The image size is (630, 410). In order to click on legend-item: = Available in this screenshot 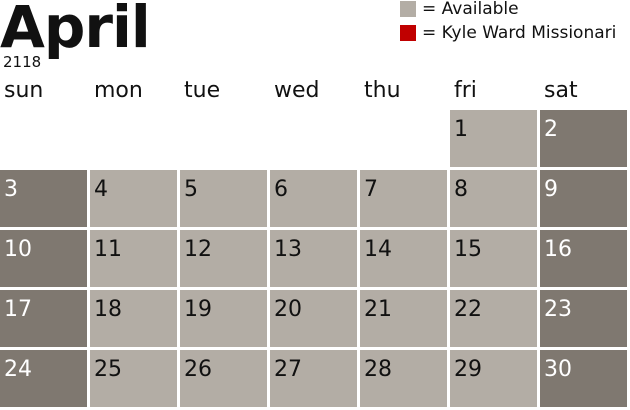, I will do `click(459, 9)`.